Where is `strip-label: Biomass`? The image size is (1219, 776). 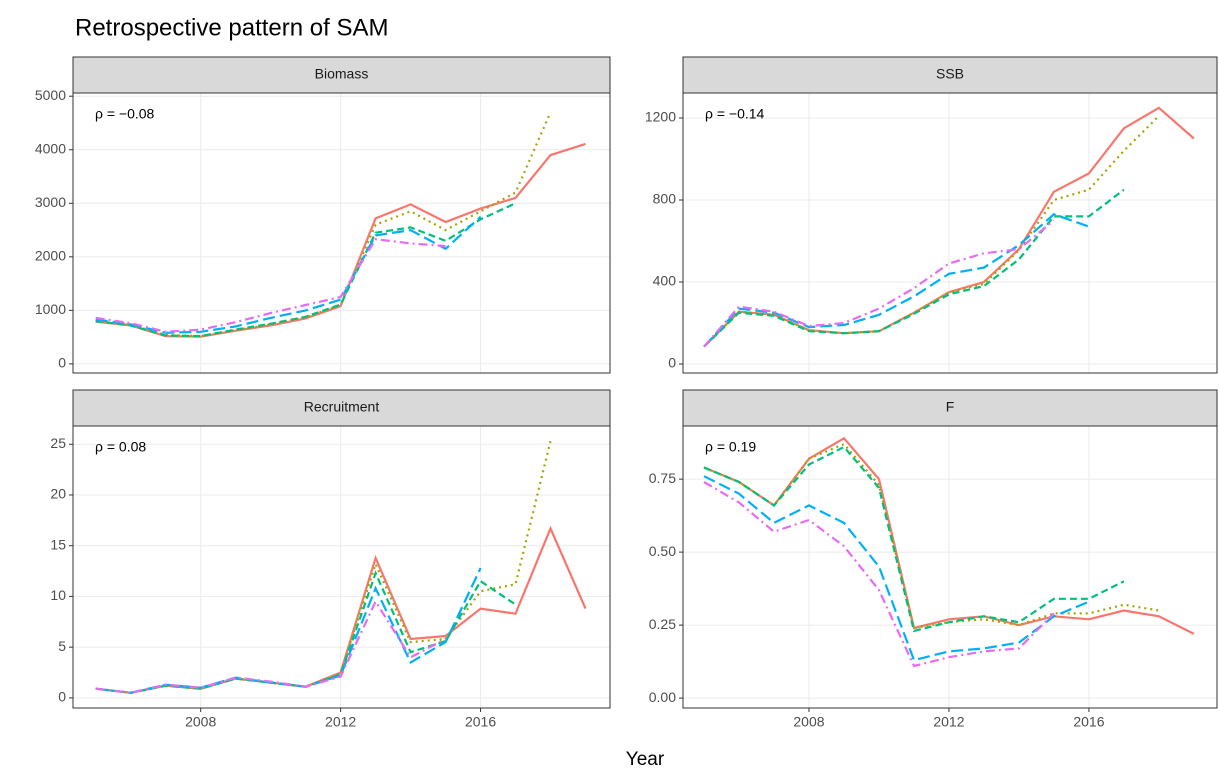 strip-label: Biomass is located at coordinates (342, 74).